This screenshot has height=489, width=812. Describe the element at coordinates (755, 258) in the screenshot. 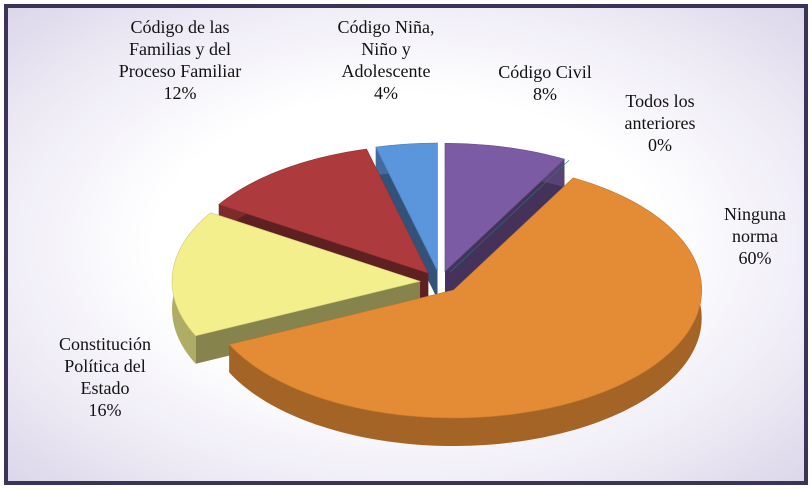

I see `slice-value-label: 60%` at that location.